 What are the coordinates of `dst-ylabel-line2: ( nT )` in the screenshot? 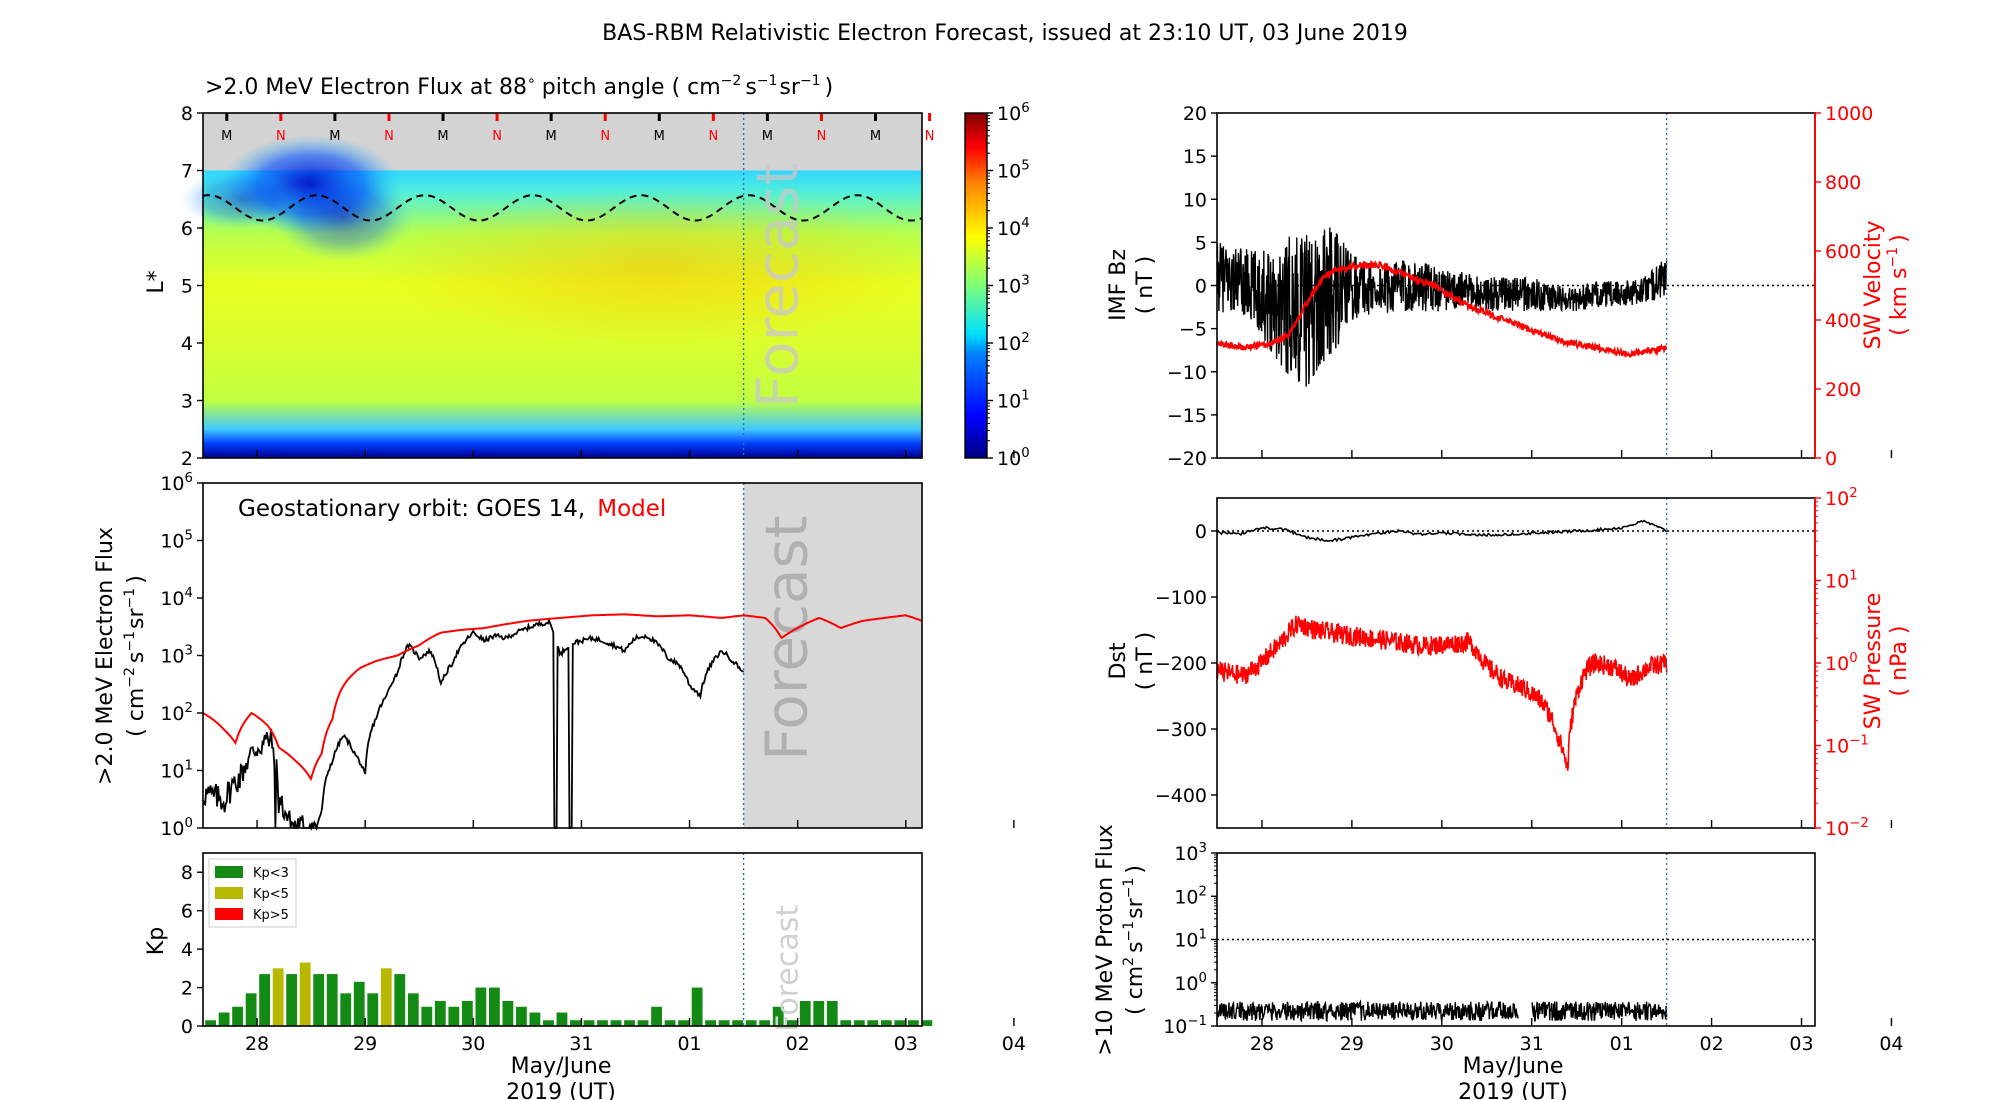 It's located at (1145, 661).